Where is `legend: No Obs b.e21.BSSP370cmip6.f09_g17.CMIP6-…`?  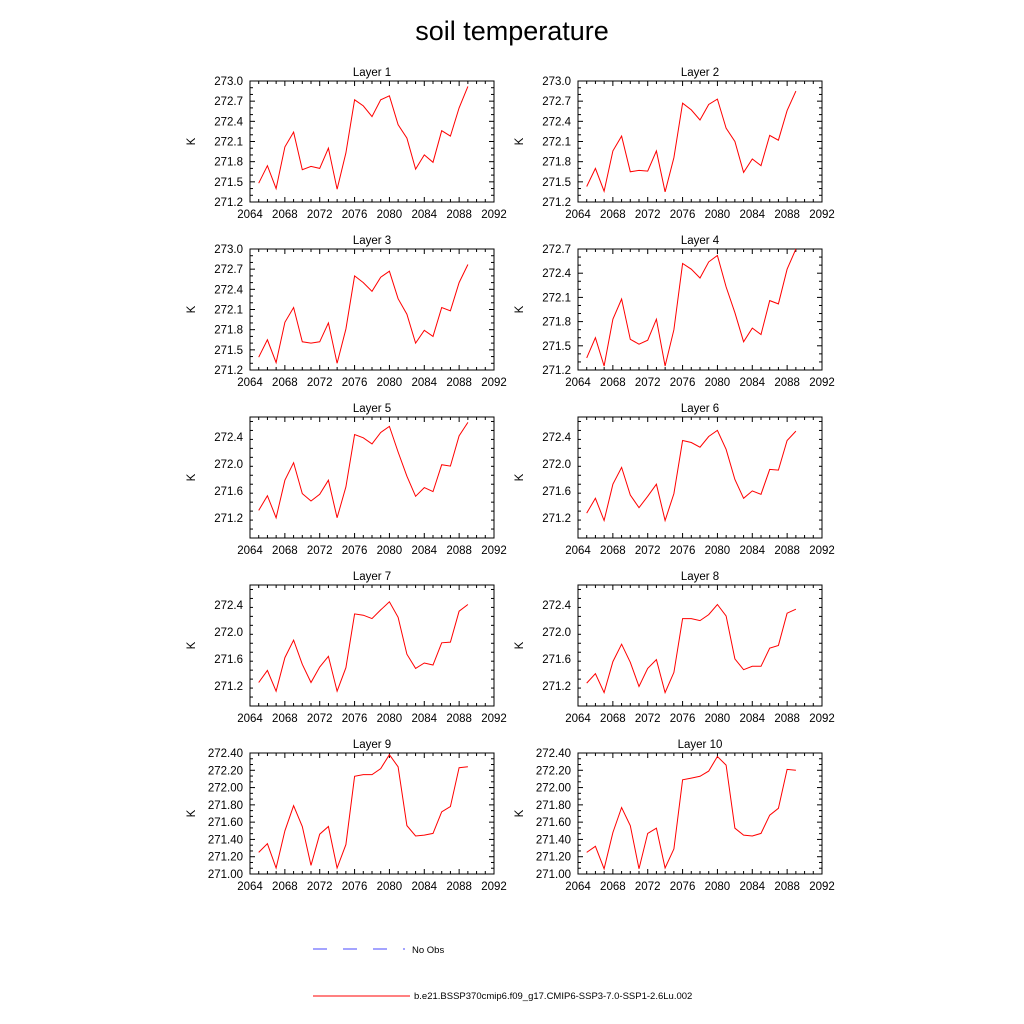
legend: No Obs b.e21.BSSP370cmip6.f09_g17.CMIP6-… is located at coordinates (502, 973).